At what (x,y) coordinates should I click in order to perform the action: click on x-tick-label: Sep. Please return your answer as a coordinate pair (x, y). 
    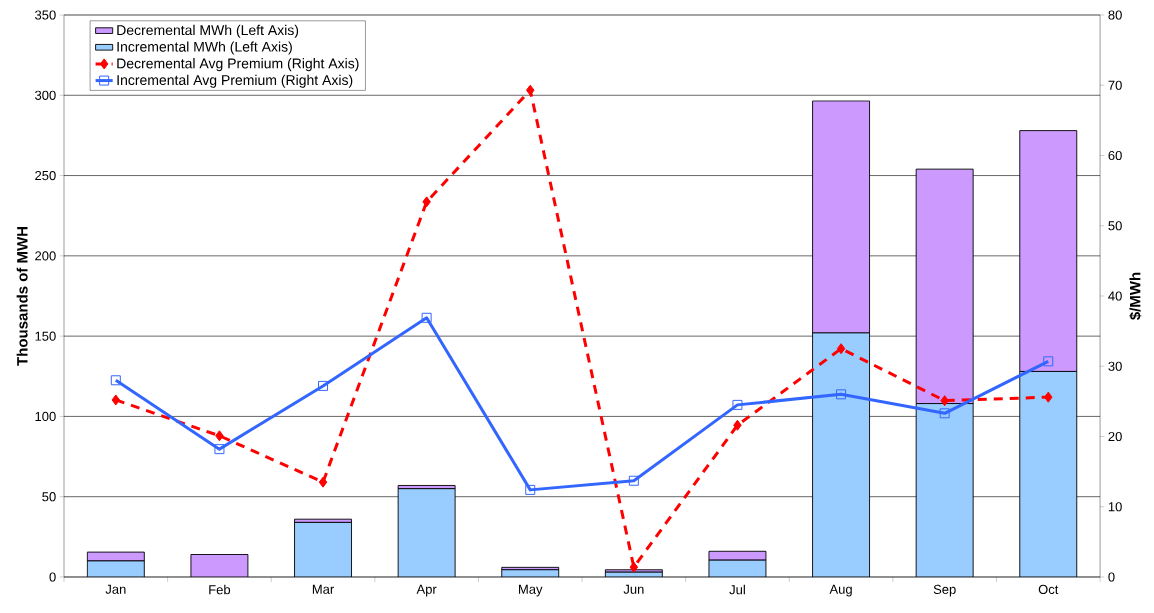
    Looking at the image, I should click on (944, 590).